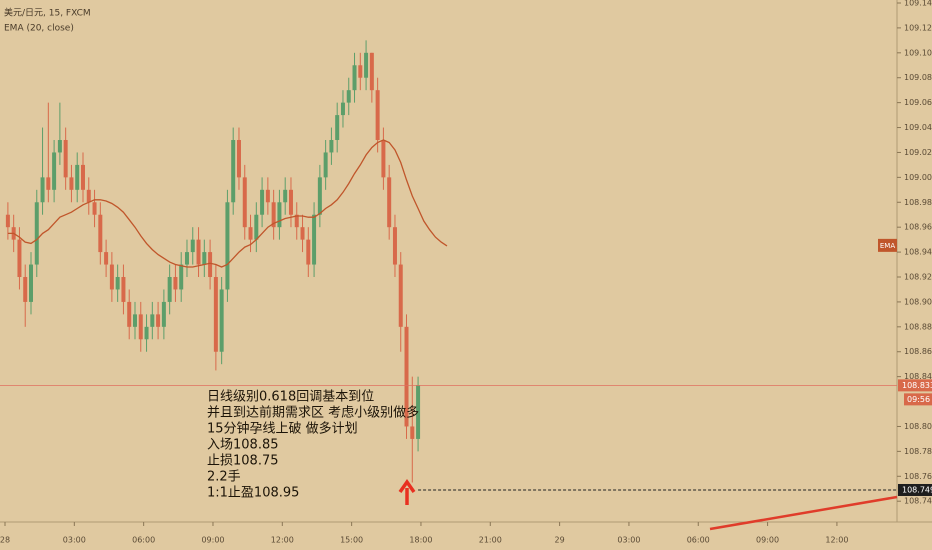  Describe the element at coordinates (560, 540) in the screenshot. I see `x-tick-label: 29` at that location.